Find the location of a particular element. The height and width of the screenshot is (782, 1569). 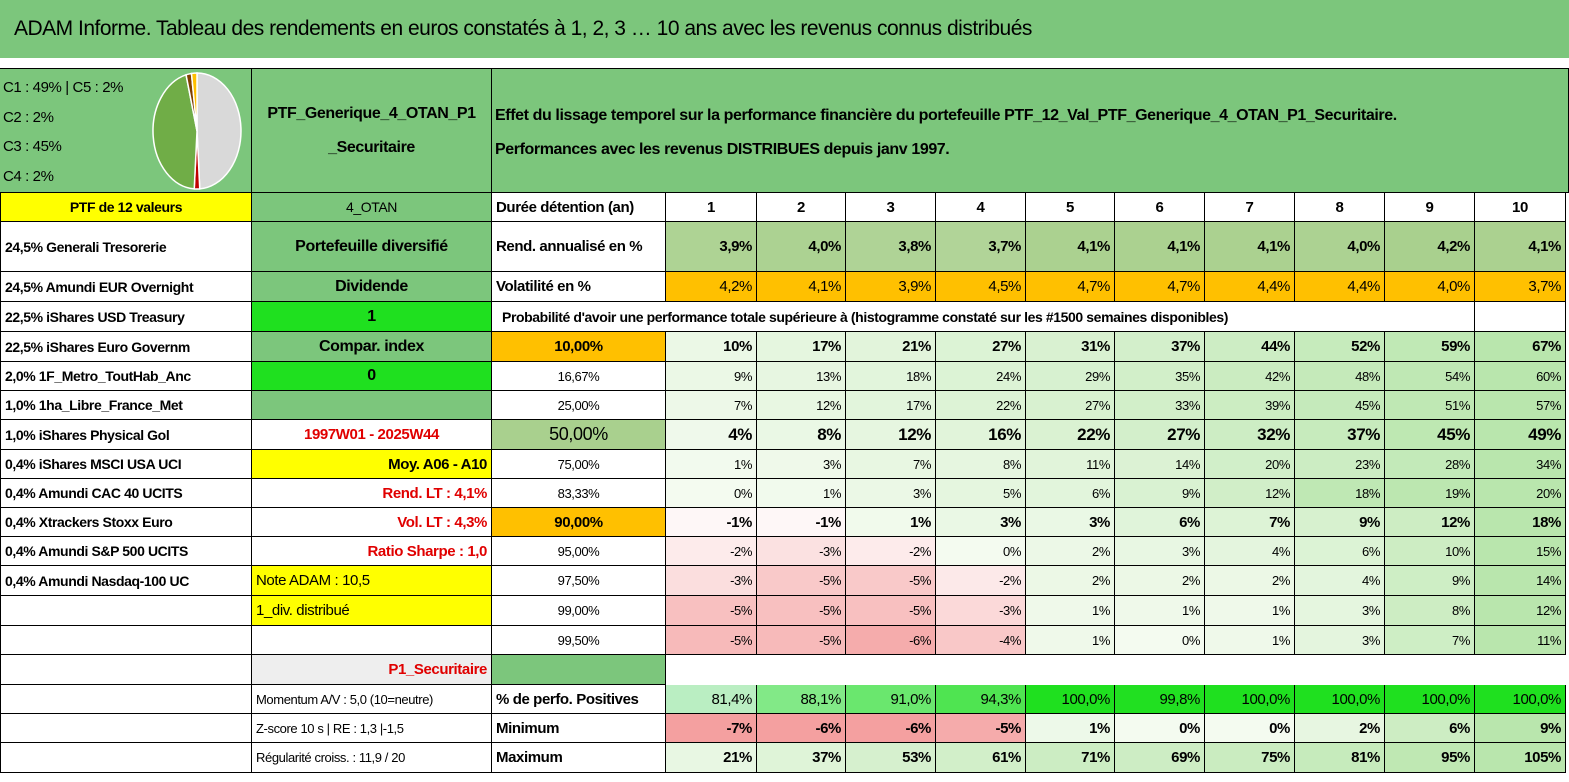

value-cell: 59% is located at coordinates (1430, 347).